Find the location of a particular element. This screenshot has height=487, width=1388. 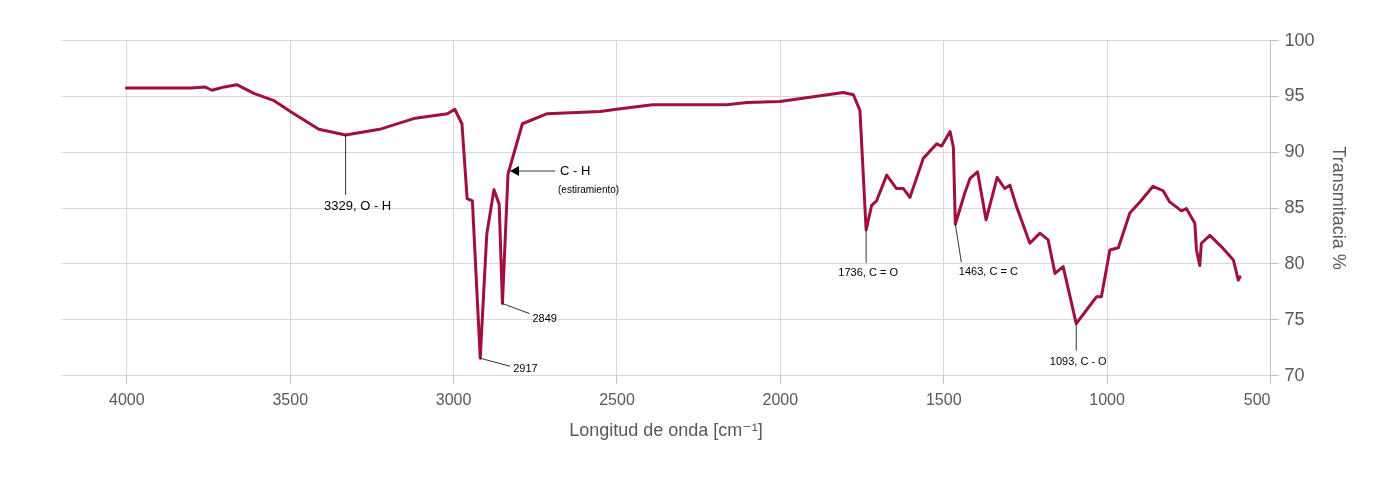

y-tick-label: 100 is located at coordinates (1299, 39).